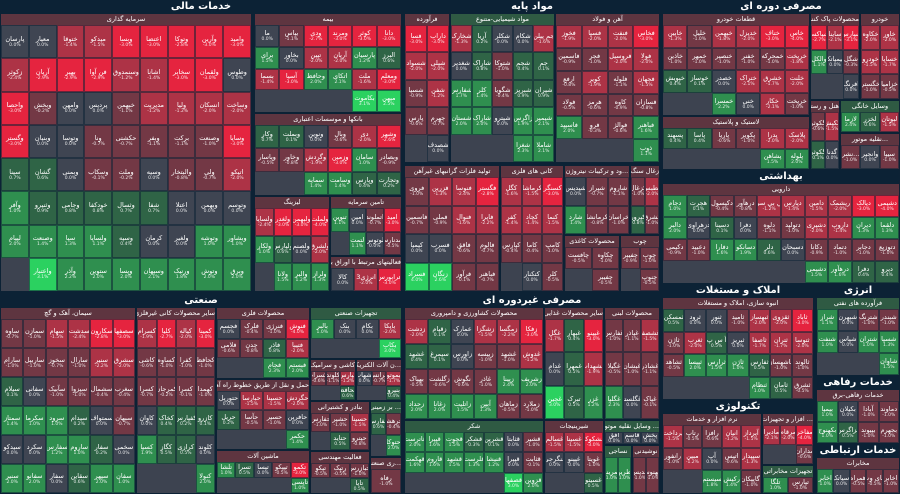  I want to click on stock-tile: کاوه -0.9%, so click(620, 105).